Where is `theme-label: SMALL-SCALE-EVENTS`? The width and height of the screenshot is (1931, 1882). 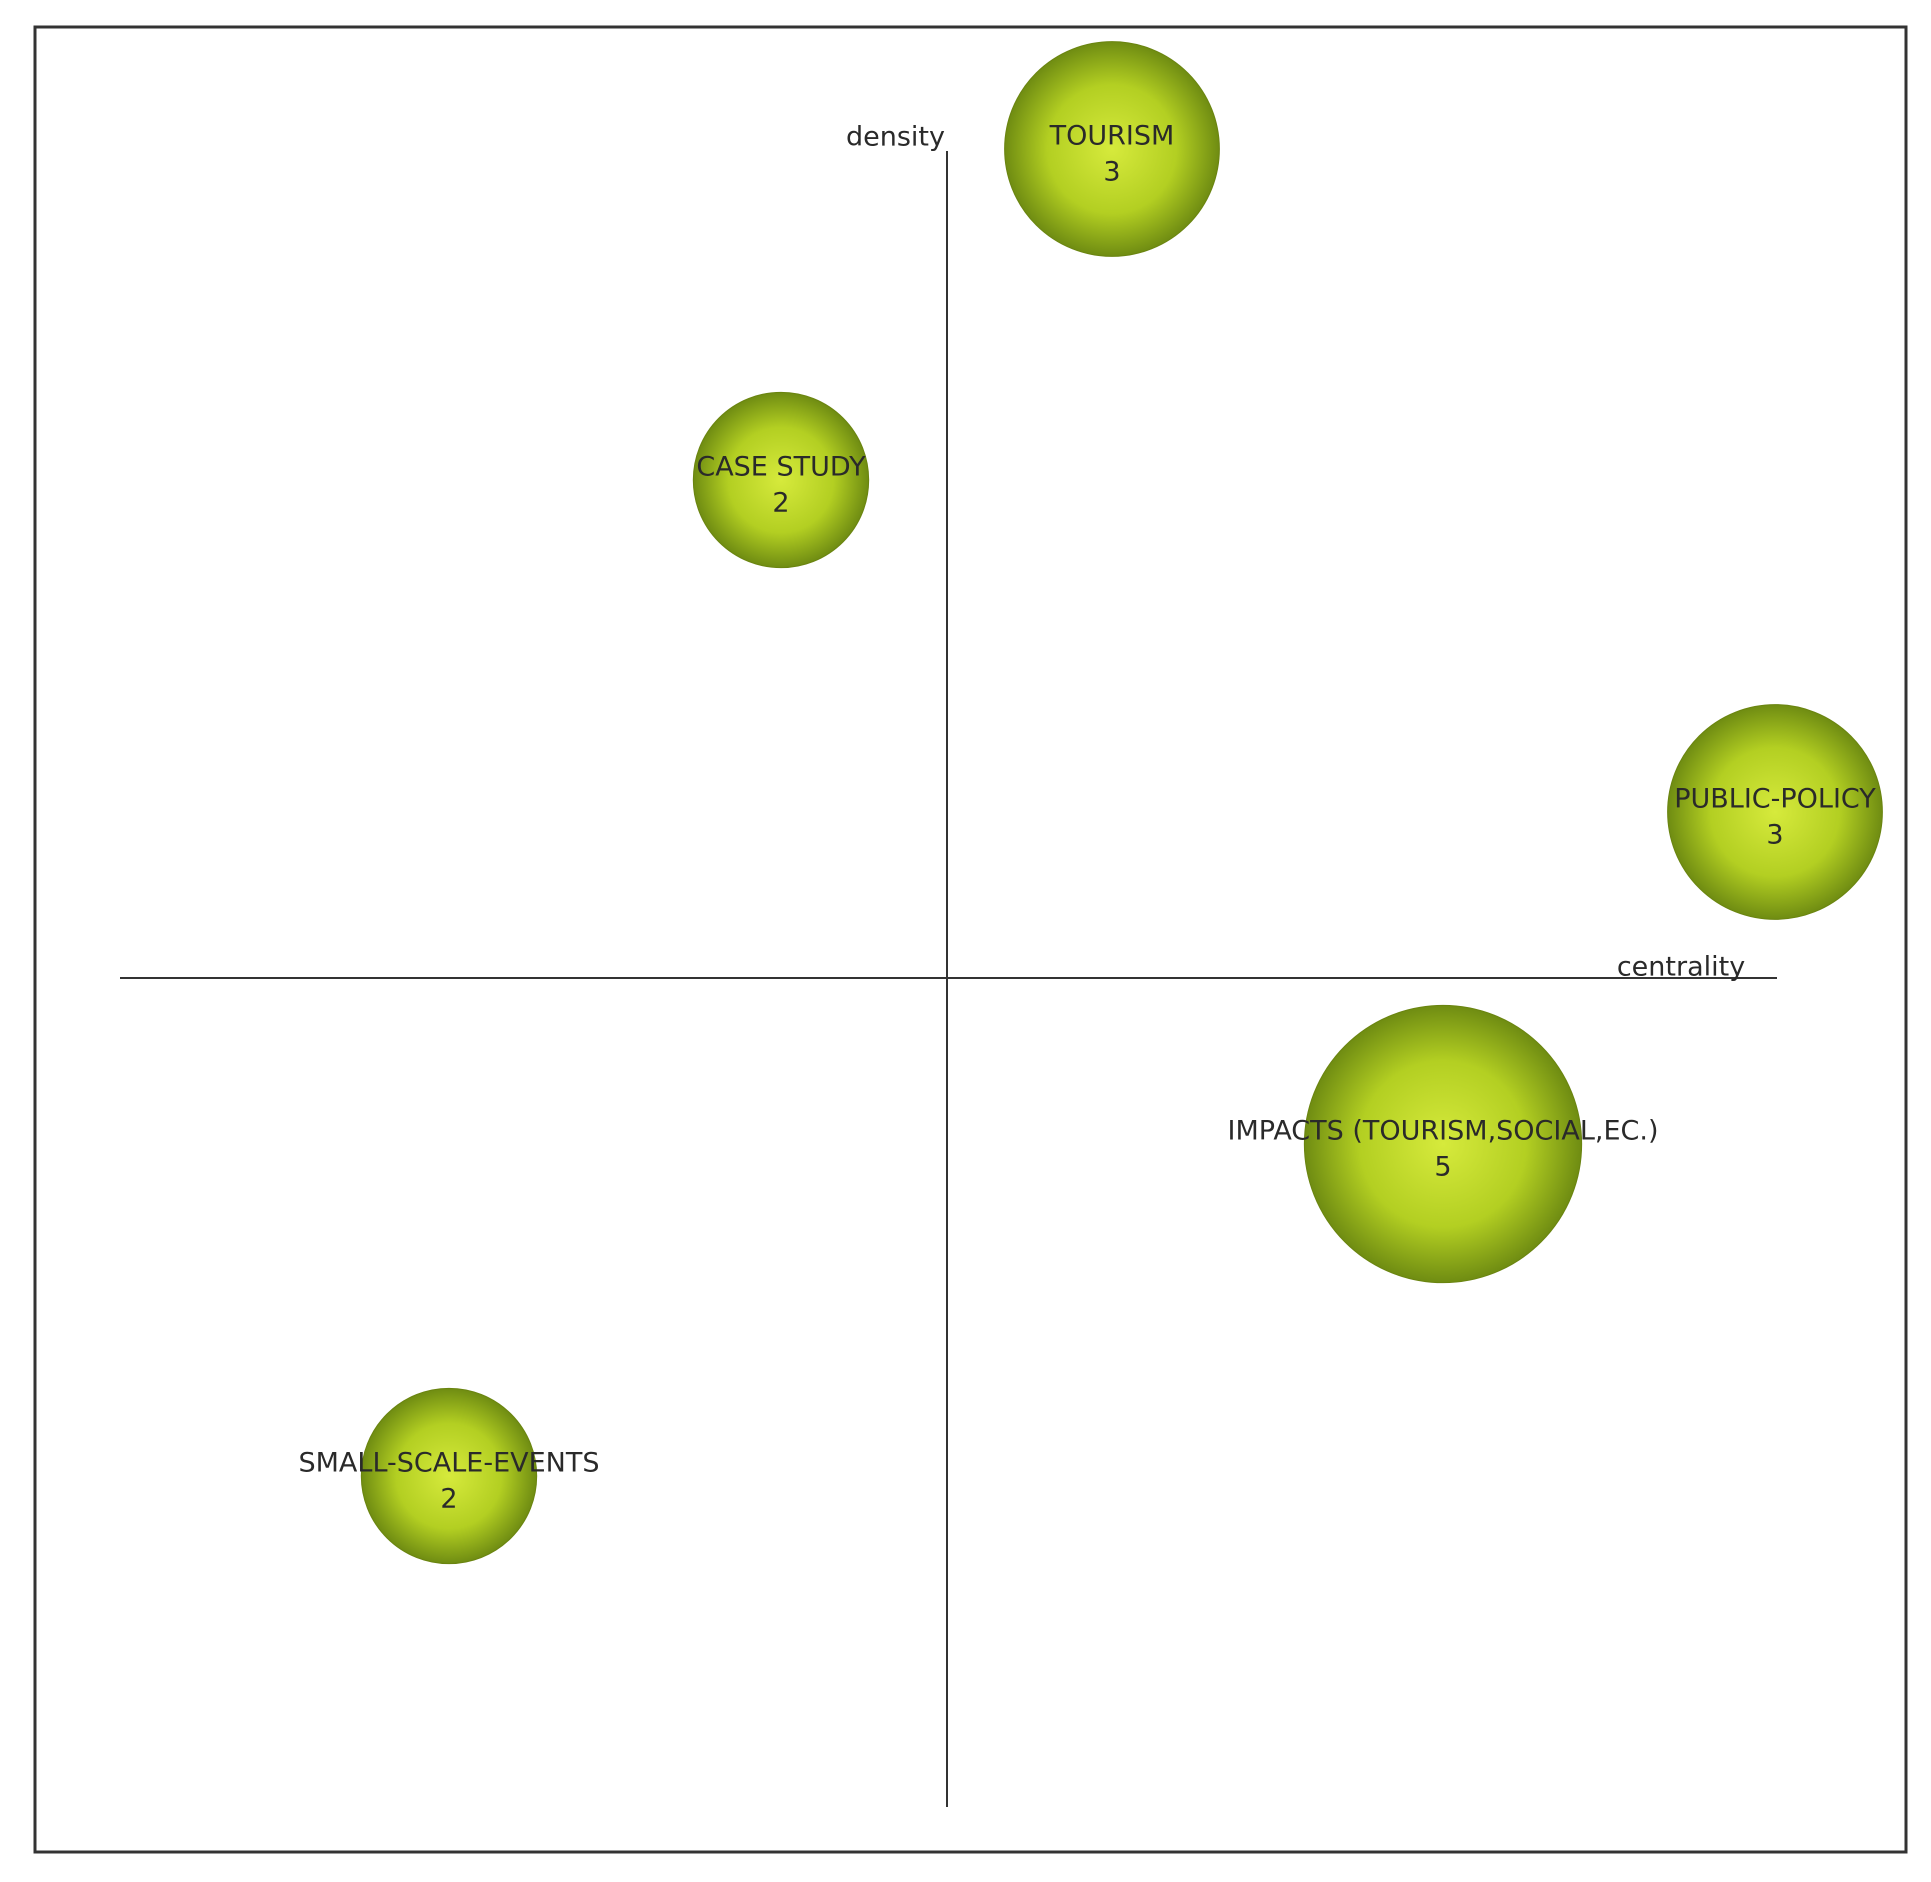
theme-label: SMALL-SCALE-EVENTS is located at coordinates (449, 1463).